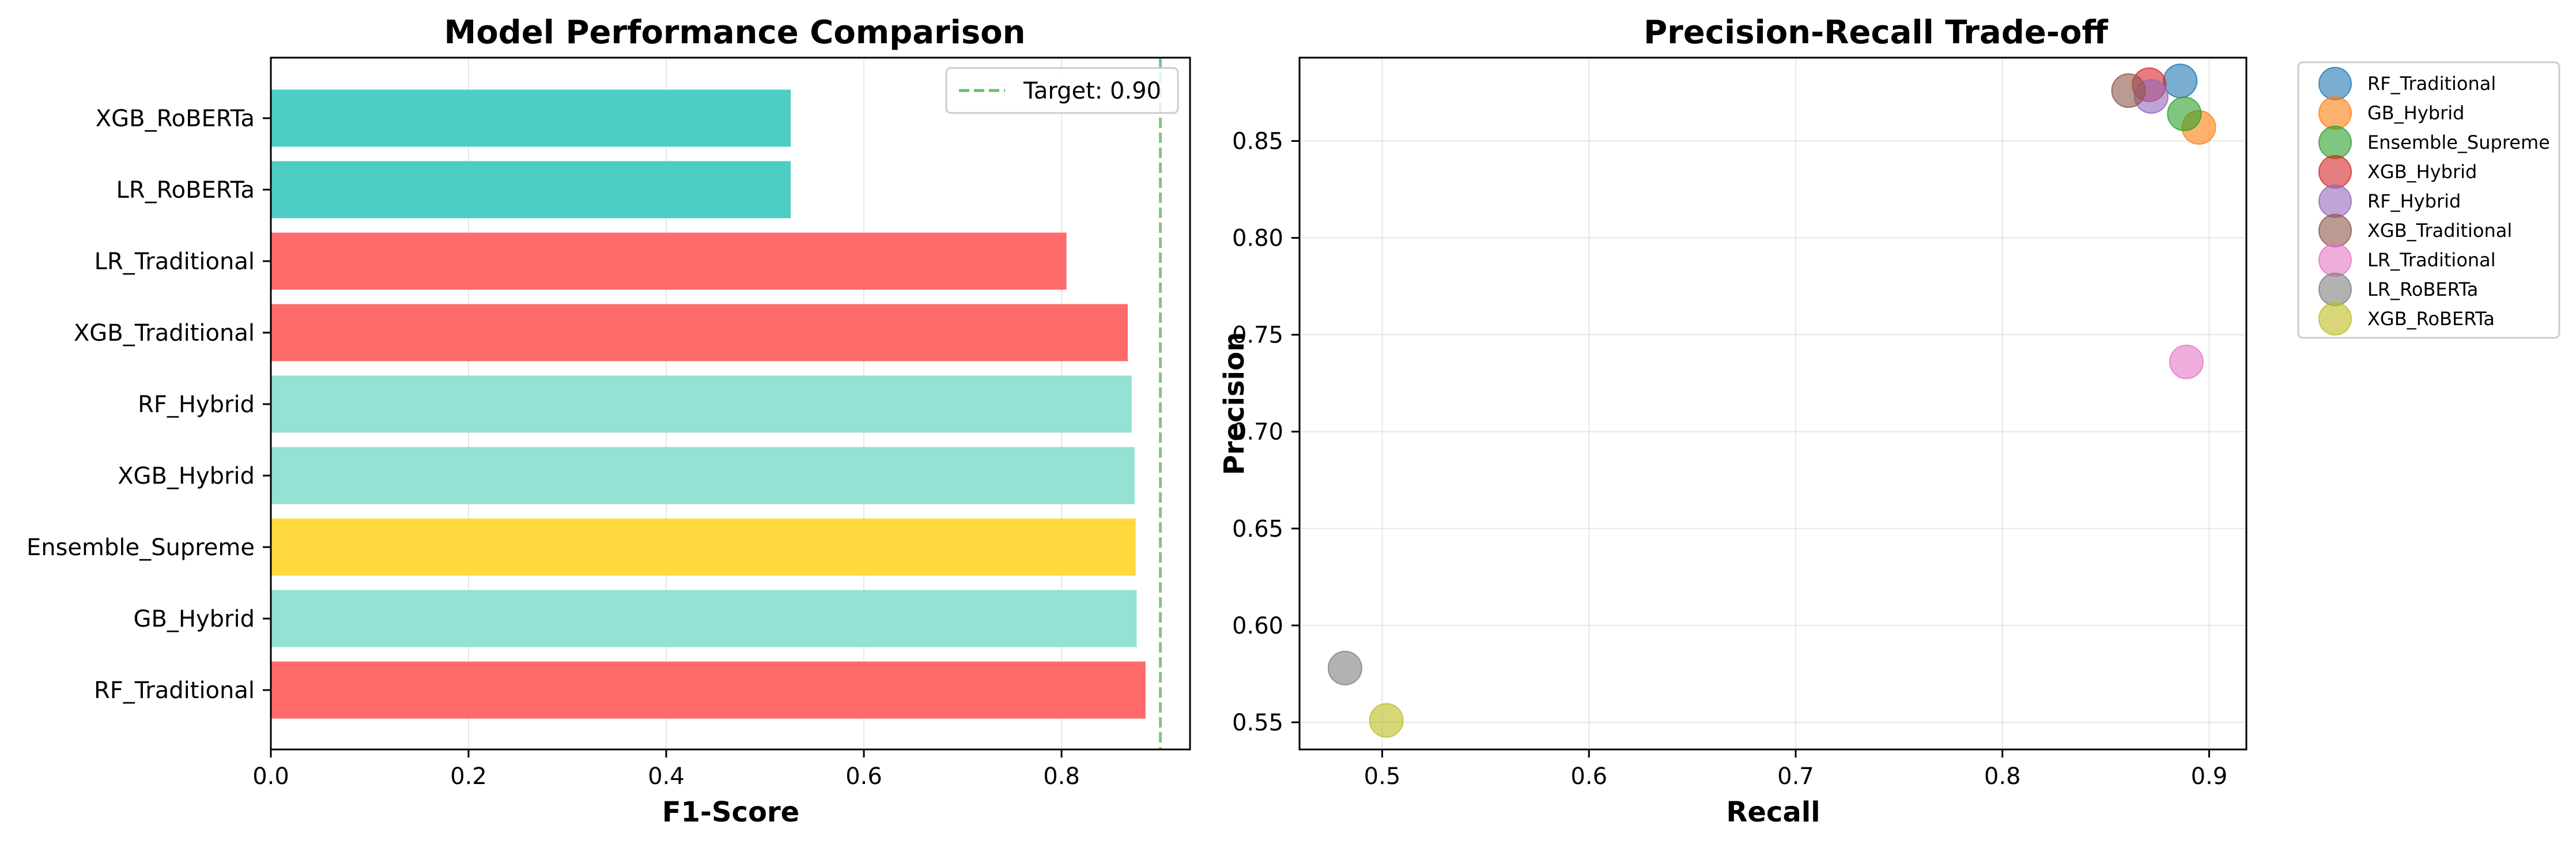 The height and width of the screenshot is (844, 2576). What do you see at coordinates (2184, 113) in the screenshot?
I see `scatter-point-ensemble-supreme` at bounding box center [2184, 113].